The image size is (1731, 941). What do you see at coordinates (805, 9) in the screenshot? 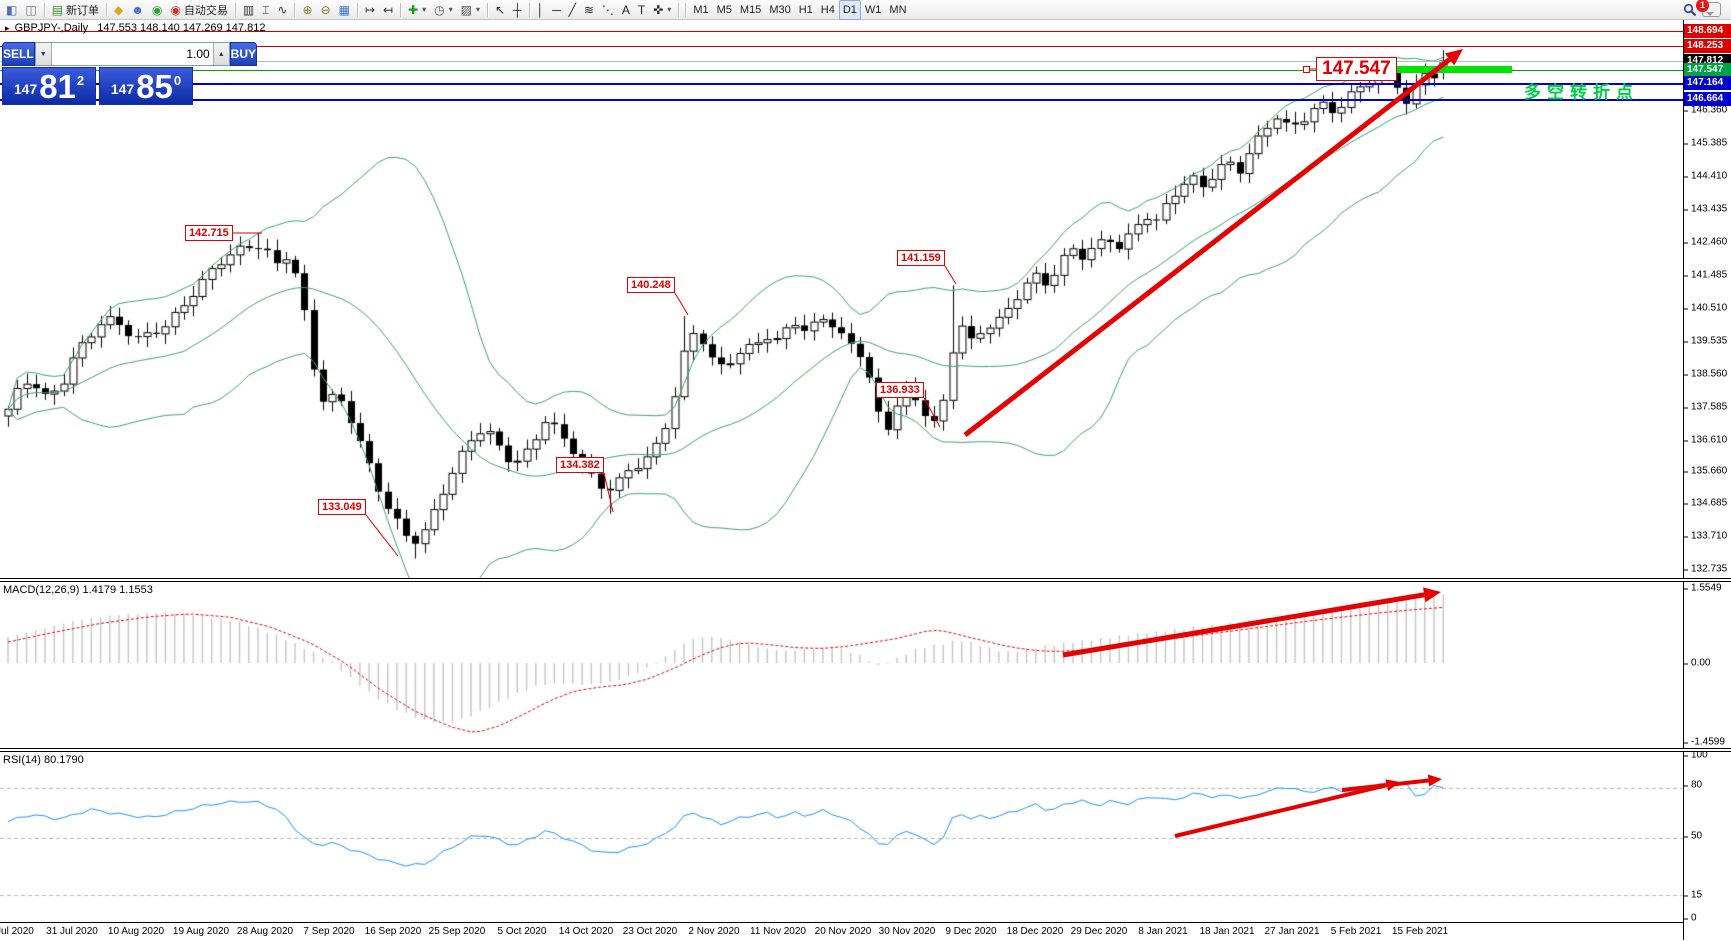
I see `timeframe-button-h1: H1` at bounding box center [805, 9].